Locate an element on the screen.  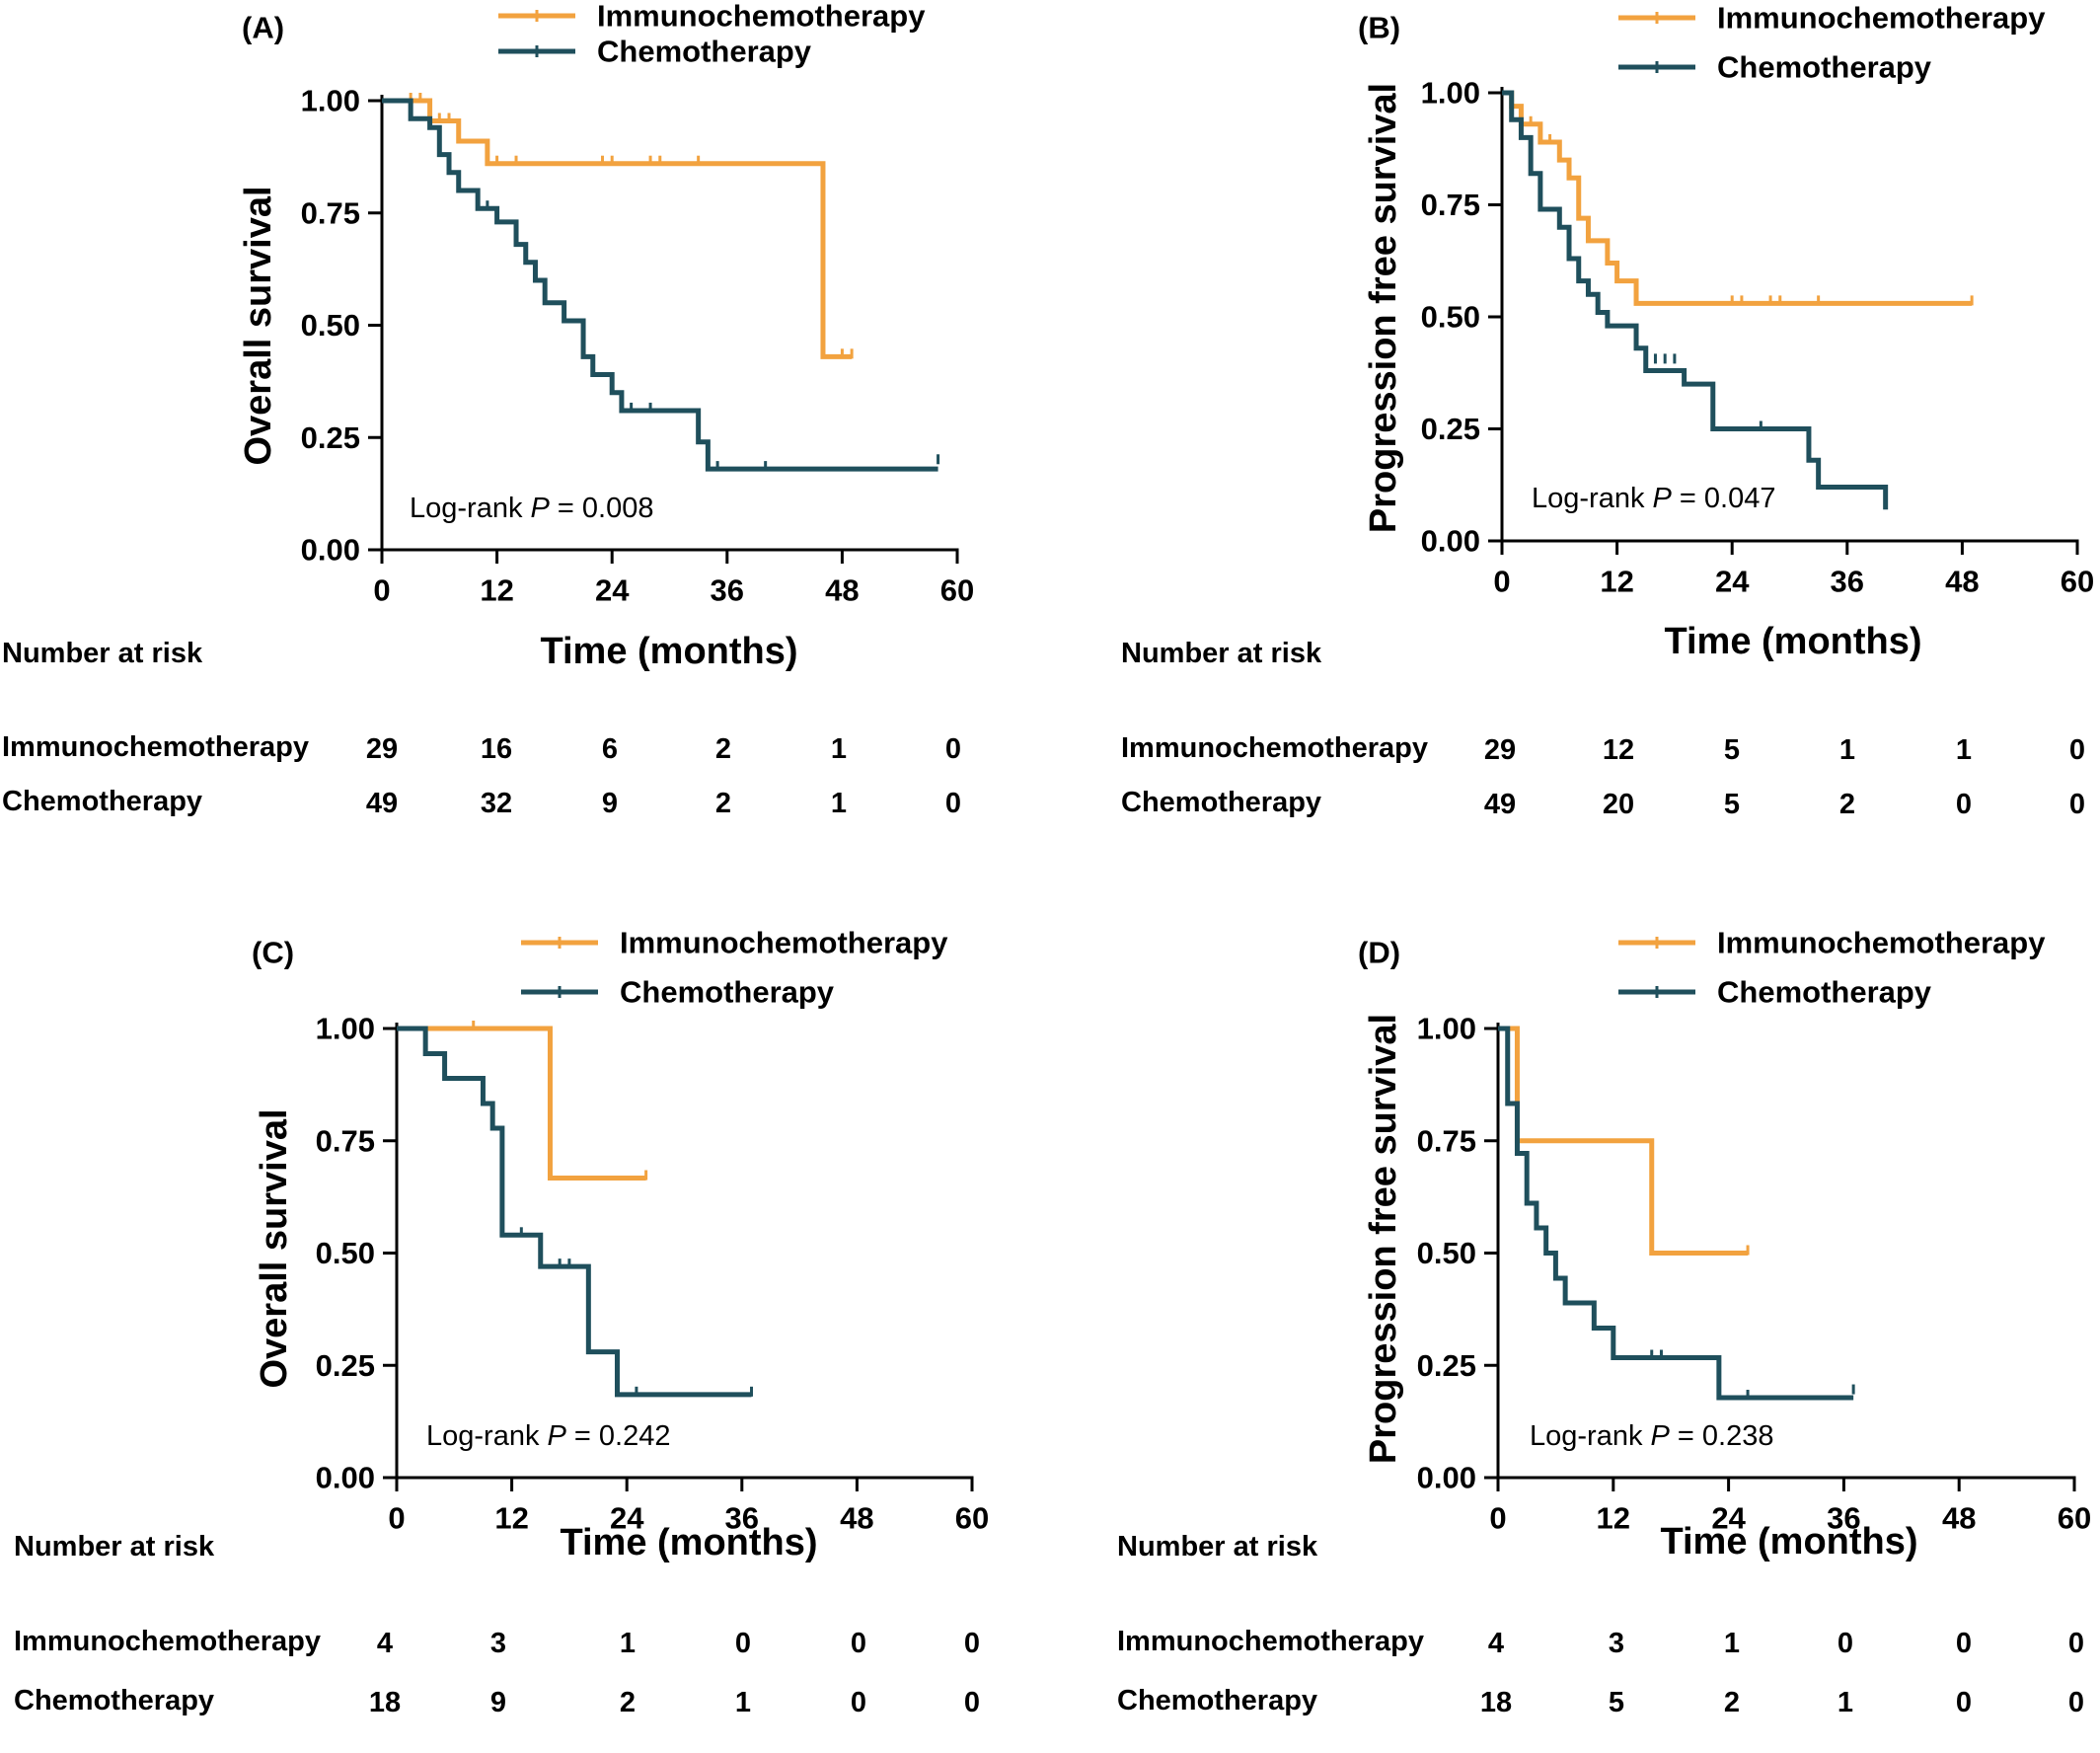
risk-count: 4 is located at coordinates (1496, 1644).